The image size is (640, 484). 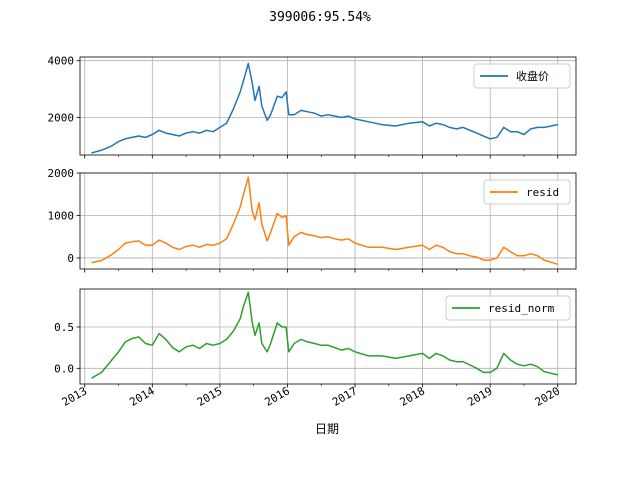 What do you see at coordinates (64, 368) in the screenshot?
I see `y-tick-label: 0.0` at bounding box center [64, 368].